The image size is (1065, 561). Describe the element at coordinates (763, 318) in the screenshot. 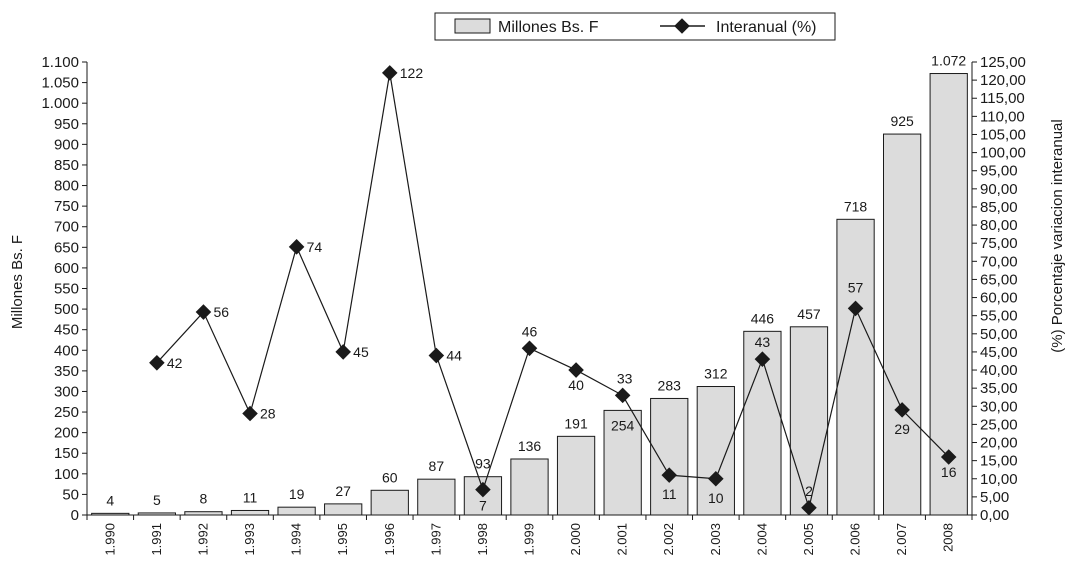

I see `bar-data-label: 446` at that location.